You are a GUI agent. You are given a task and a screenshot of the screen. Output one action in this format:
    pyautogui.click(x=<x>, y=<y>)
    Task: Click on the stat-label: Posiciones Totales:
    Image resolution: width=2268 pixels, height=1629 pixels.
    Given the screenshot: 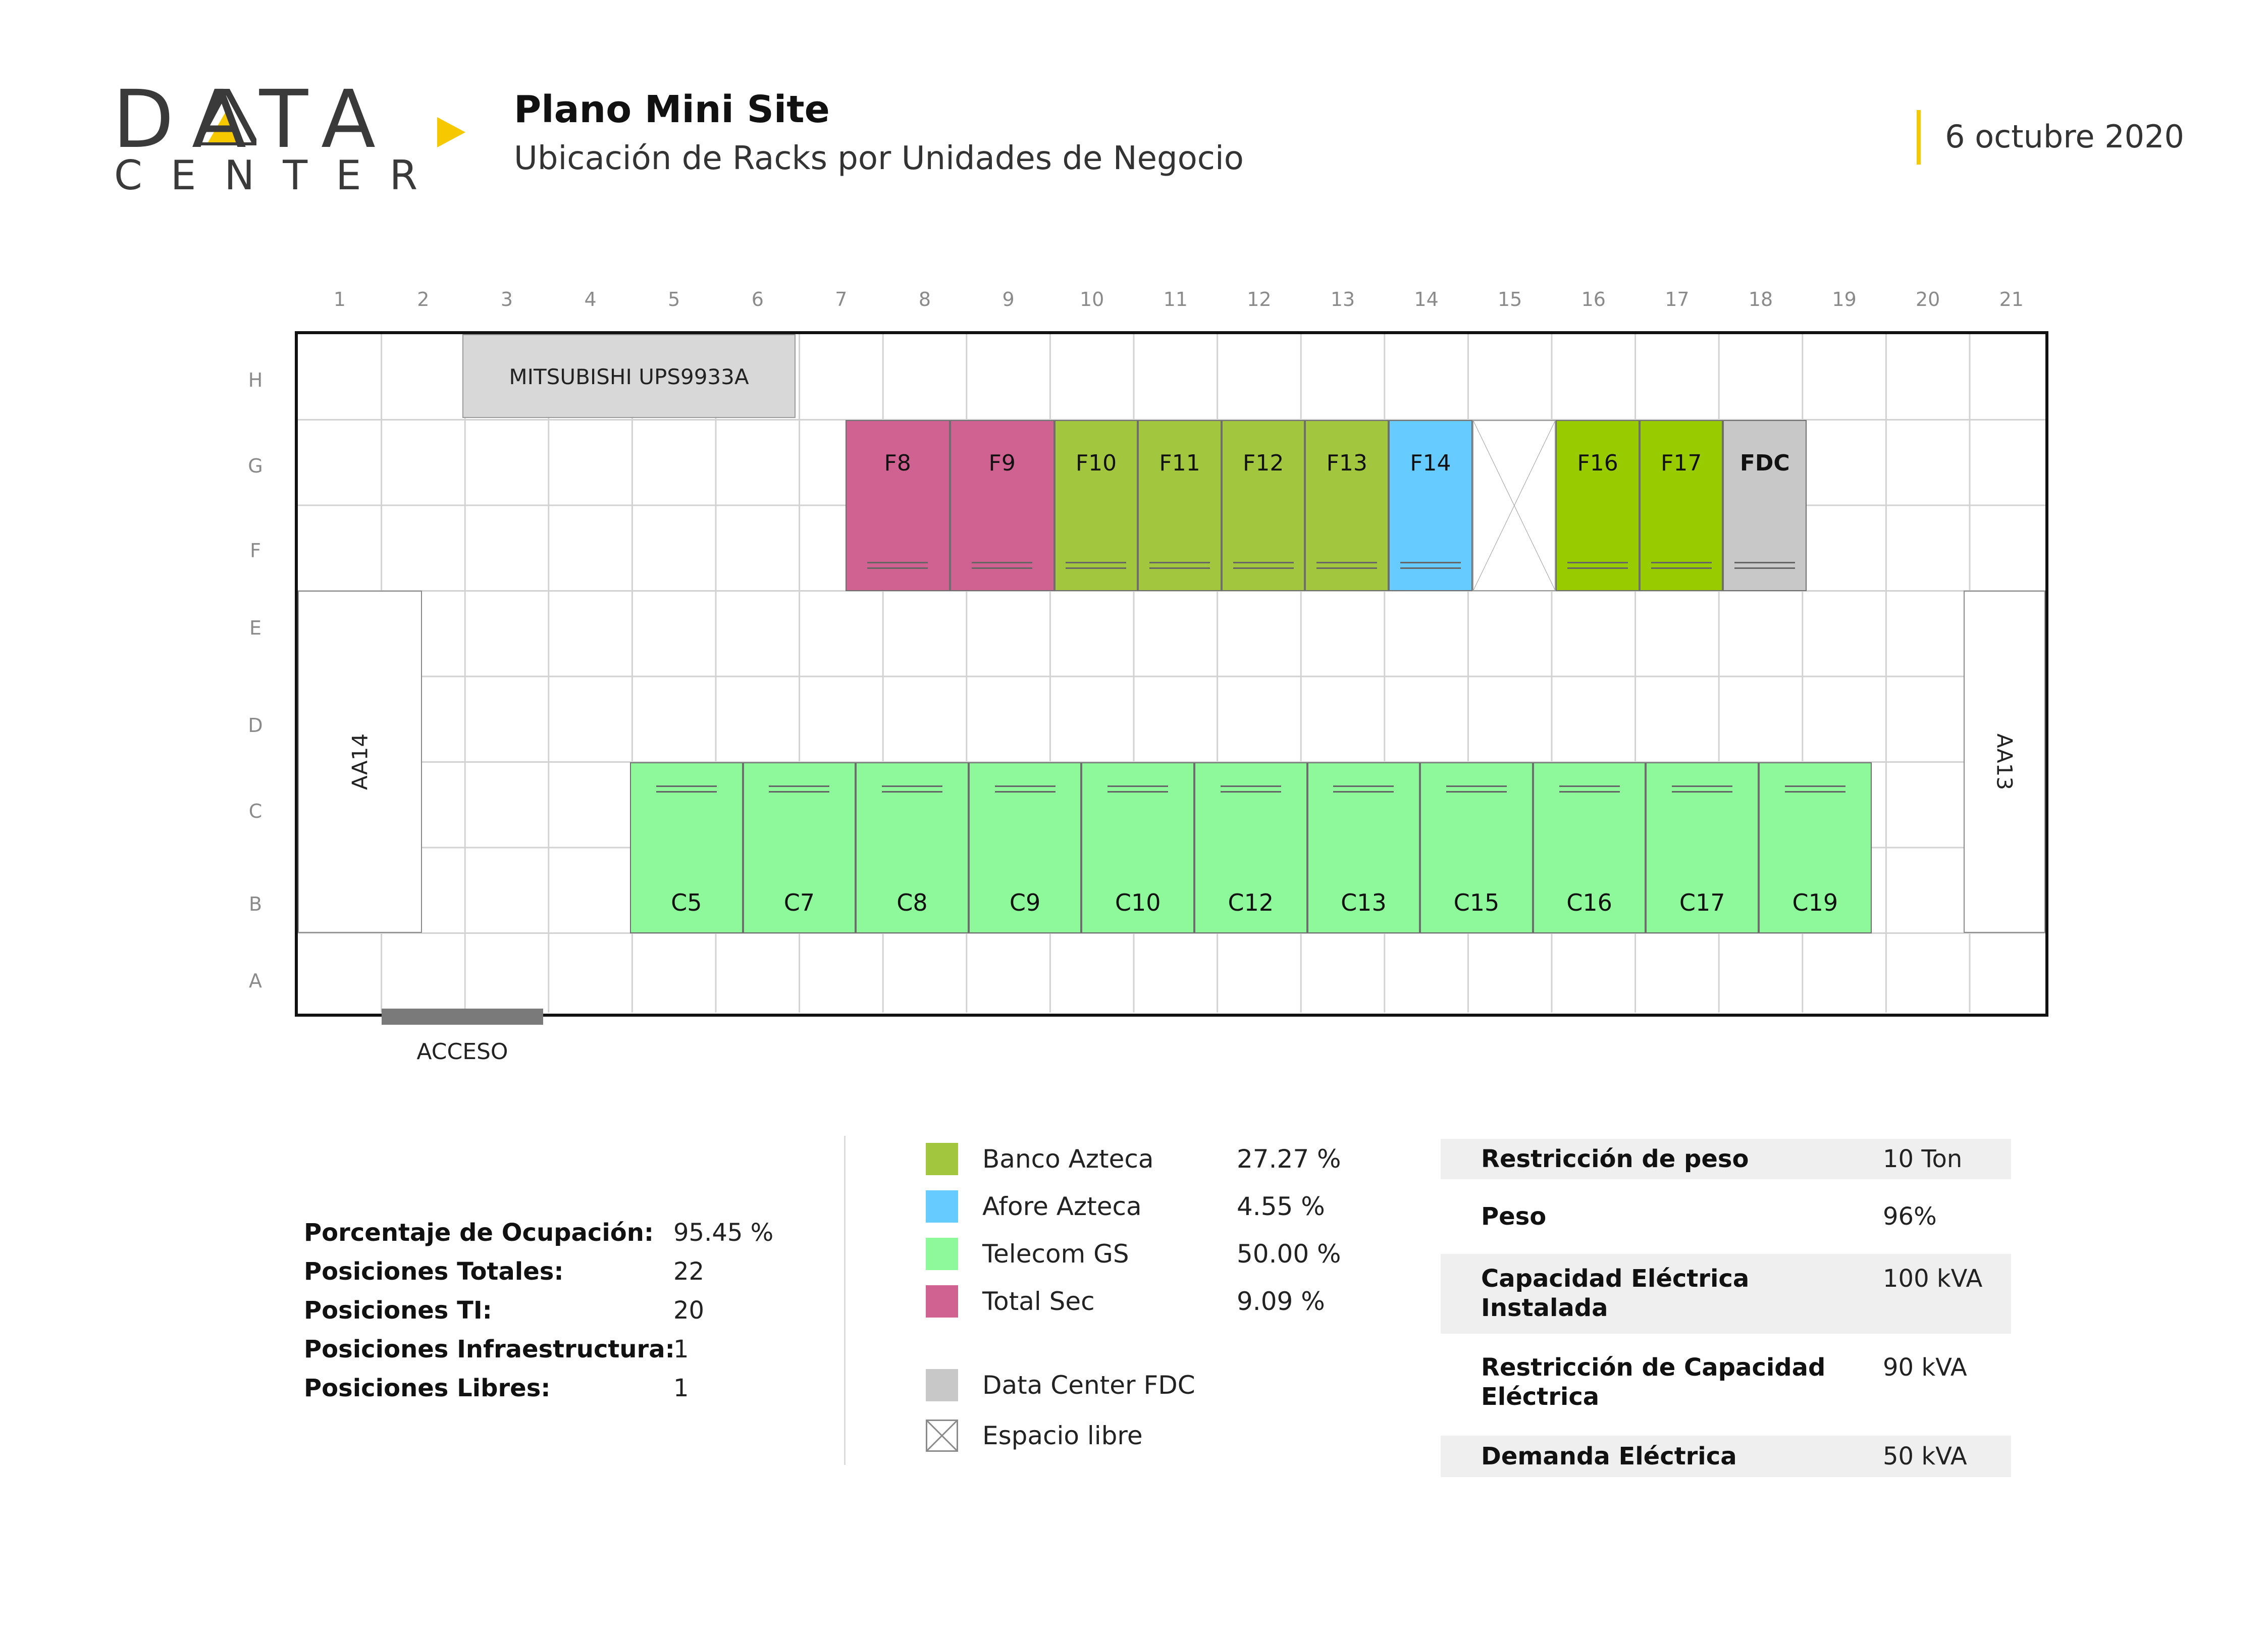 What is the action you would take?
    pyautogui.click(x=434, y=1271)
    